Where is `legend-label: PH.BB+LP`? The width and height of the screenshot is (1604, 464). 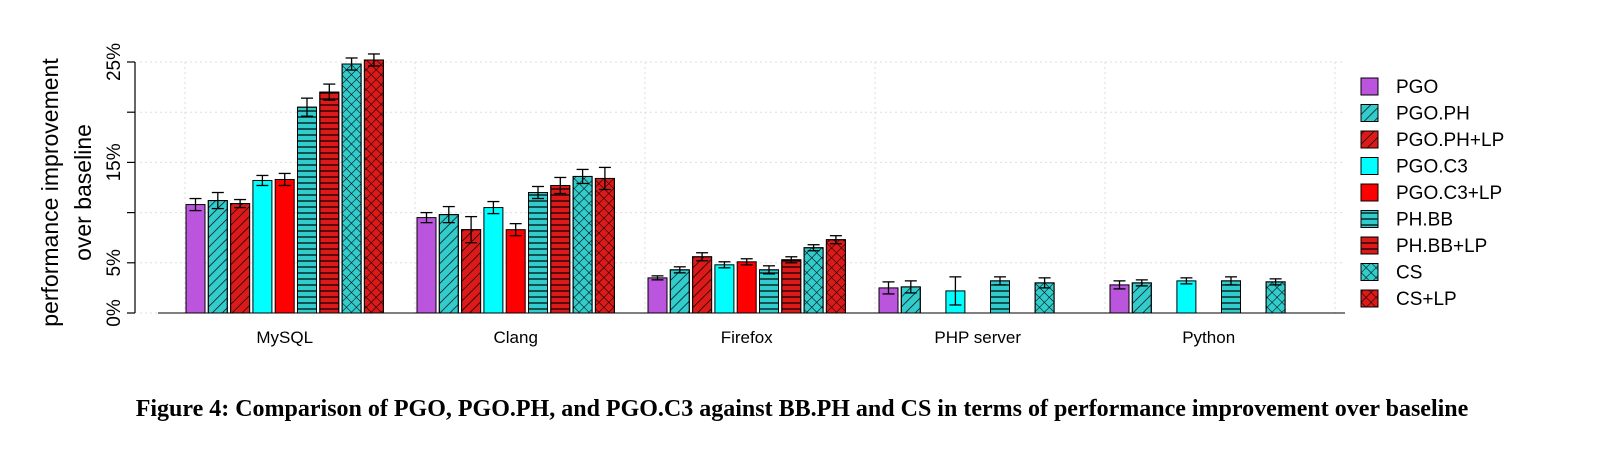
legend-label: PH.BB+LP is located at coordinates (1441, 246).